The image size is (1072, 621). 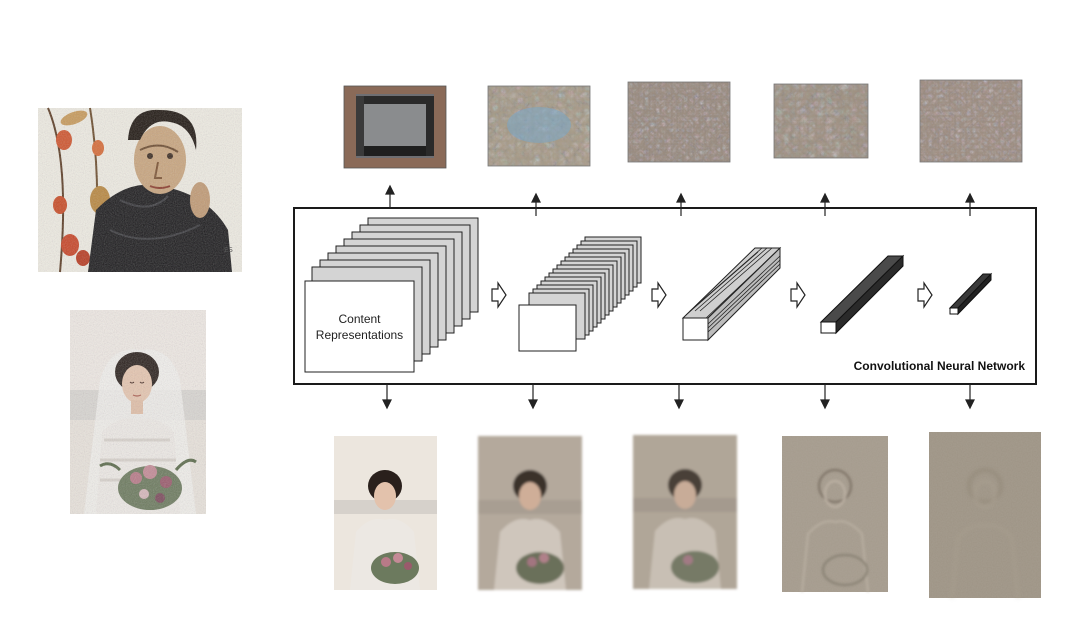 What do you see at coordinates (939, 366) in the screenshot?
I see `network-label: Convolutional Neural Network` at bounding box center [939, 366].